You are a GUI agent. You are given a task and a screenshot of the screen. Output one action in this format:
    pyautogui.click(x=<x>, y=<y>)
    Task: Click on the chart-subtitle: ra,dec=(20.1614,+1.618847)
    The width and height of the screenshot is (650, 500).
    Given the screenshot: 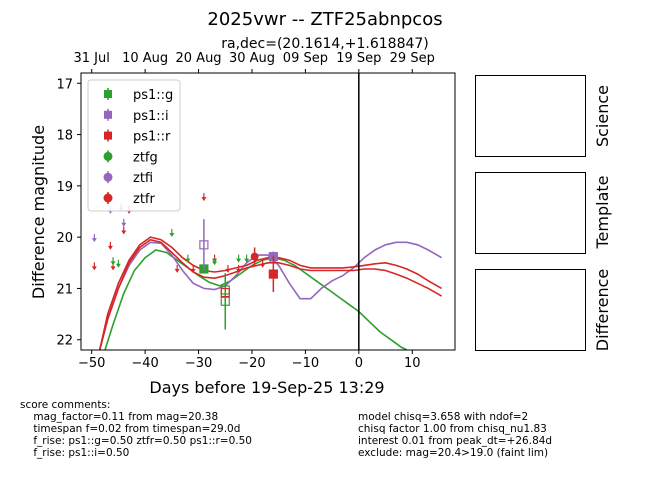 What is the action you would take?
    pyautogui.click(x=325, y=44)
    